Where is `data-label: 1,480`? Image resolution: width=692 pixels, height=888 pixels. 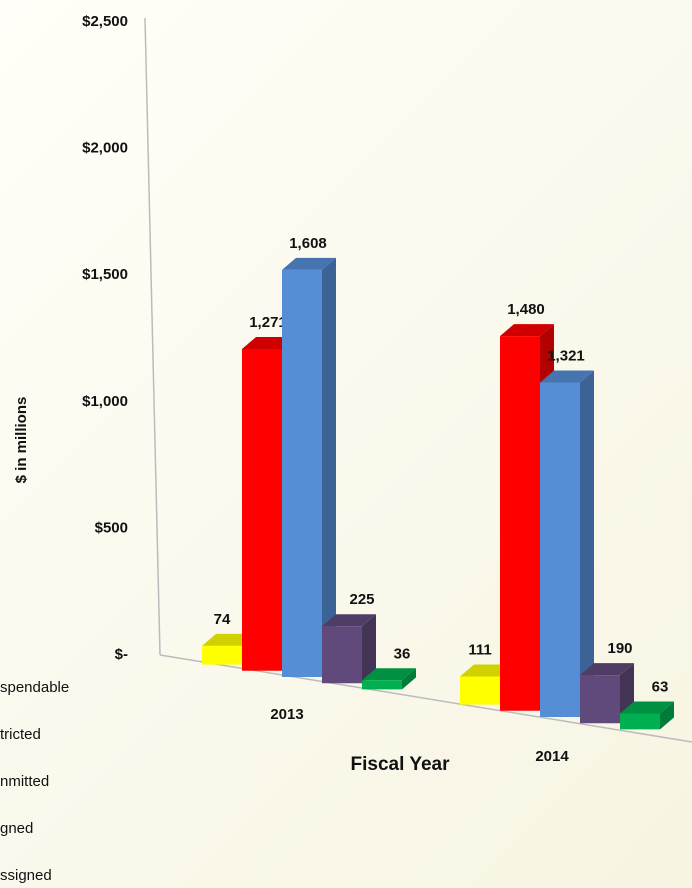 data-label: 1,480 is located at coordinates (526, 309).